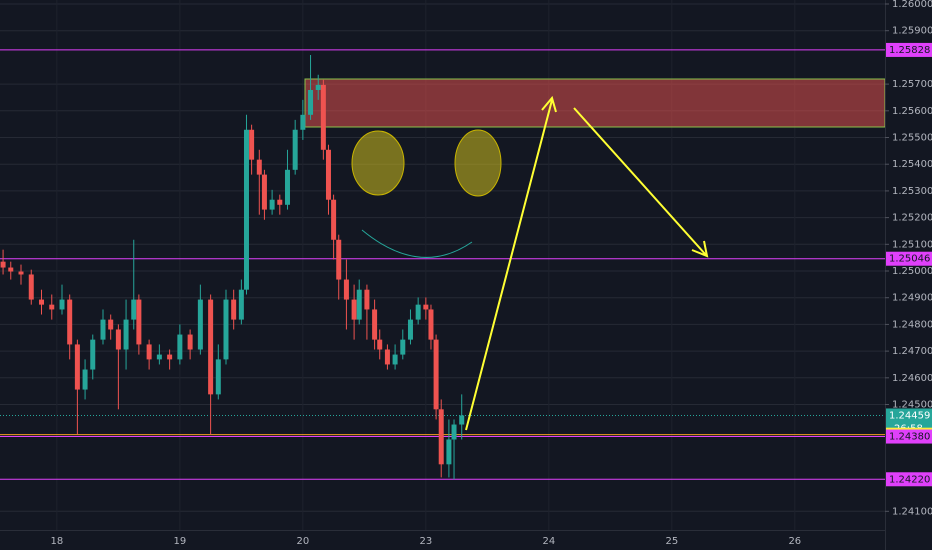  I want to click on y-tick-label: 1.25700, so click(912, 84).